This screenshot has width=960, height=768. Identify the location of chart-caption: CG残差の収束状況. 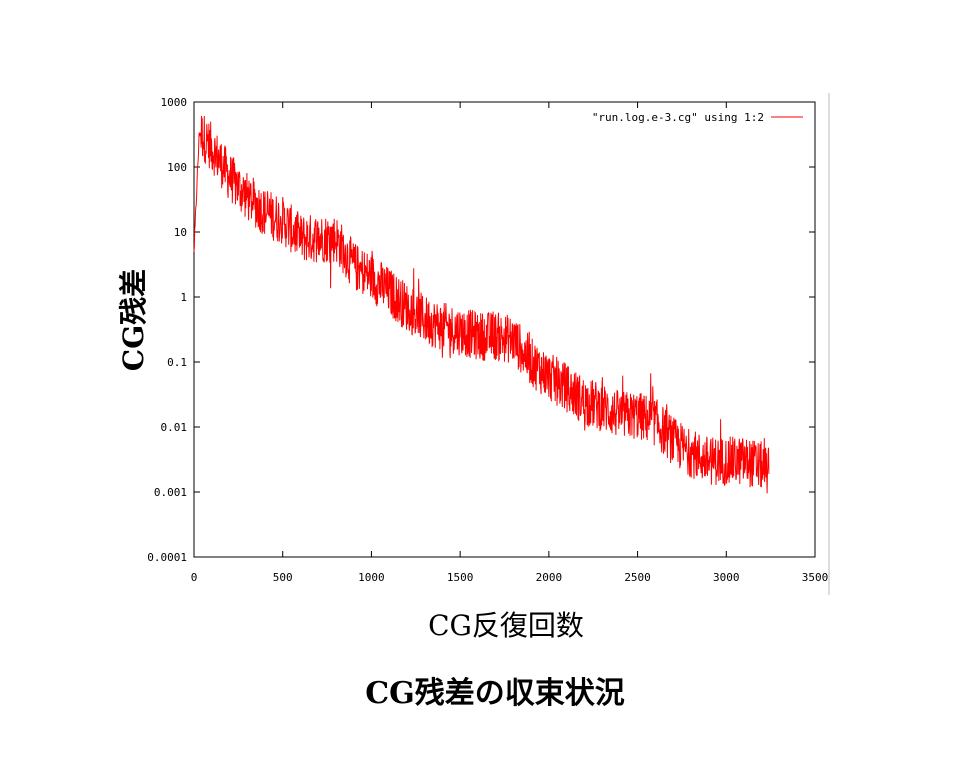
(495, 693).